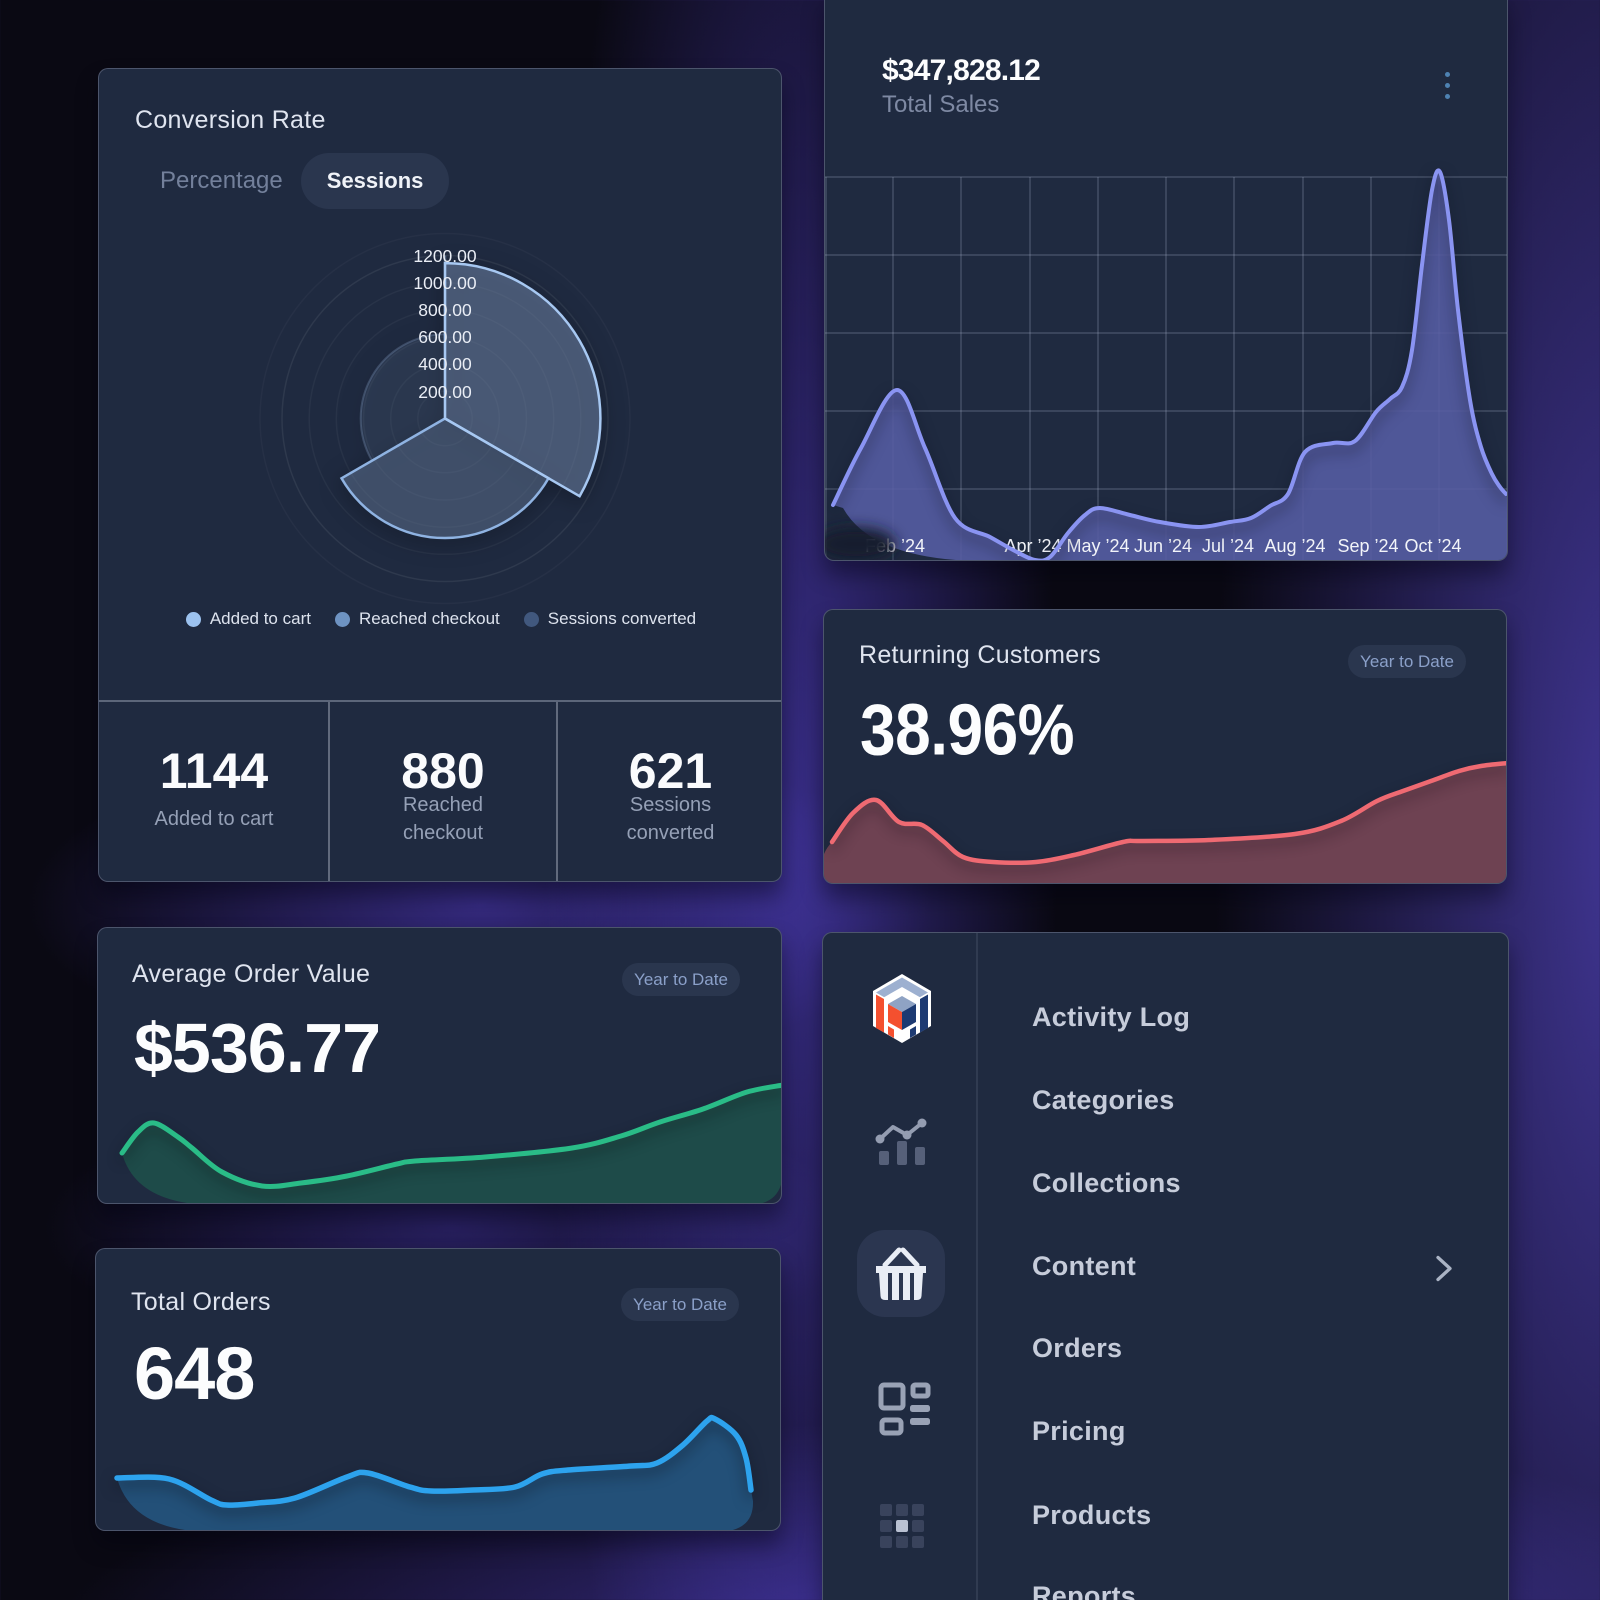 This screenshot has width=1600, height=1600. What do you see at coordinates (445, 337) in the screenshot?
I see `svg-text: 600.00` at bounding box center [445, 337].